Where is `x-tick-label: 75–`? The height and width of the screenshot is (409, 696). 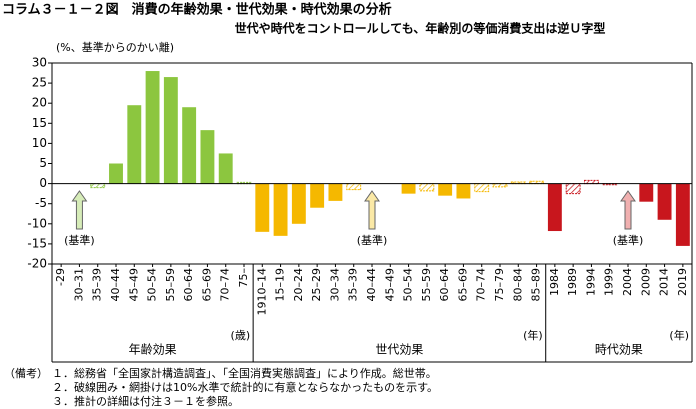
x-tick-label: 75– is located at coordinates (243, 278).